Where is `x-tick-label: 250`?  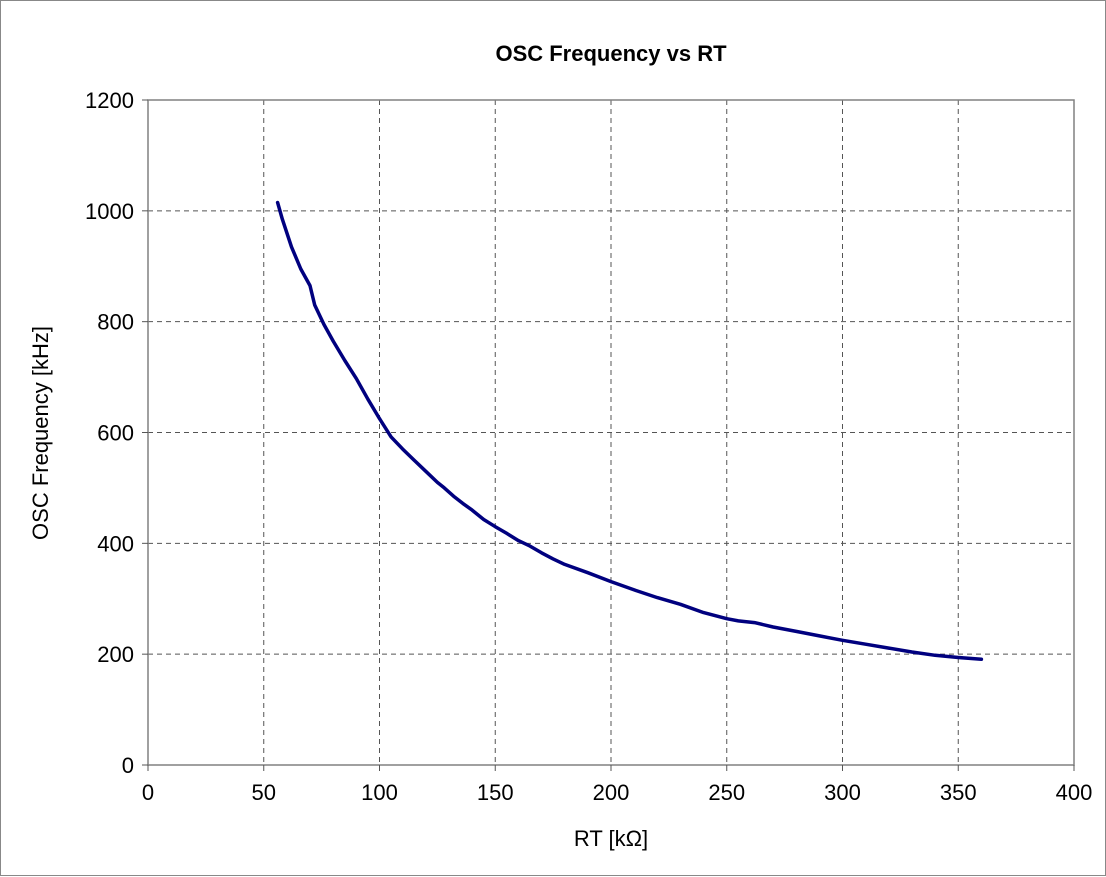 x-tick-label: 250 is located at coordinates (726, 792).